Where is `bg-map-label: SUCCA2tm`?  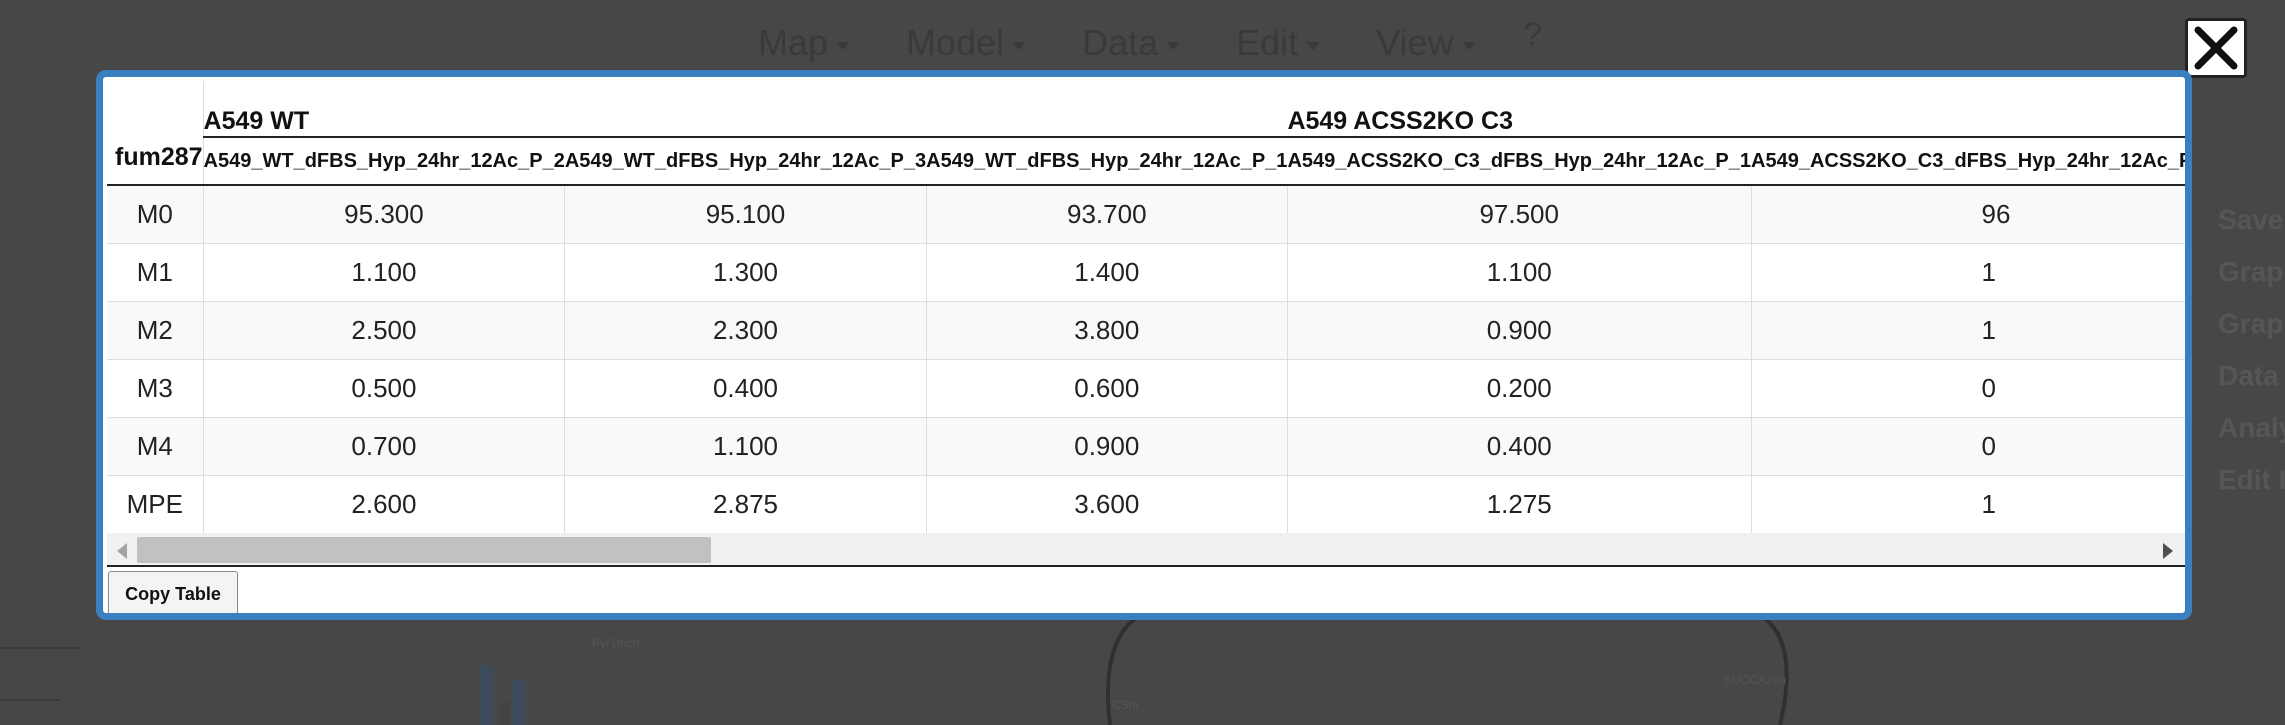
bg-map-label: SUCCA2tm is located at coordinates (1755, 680).